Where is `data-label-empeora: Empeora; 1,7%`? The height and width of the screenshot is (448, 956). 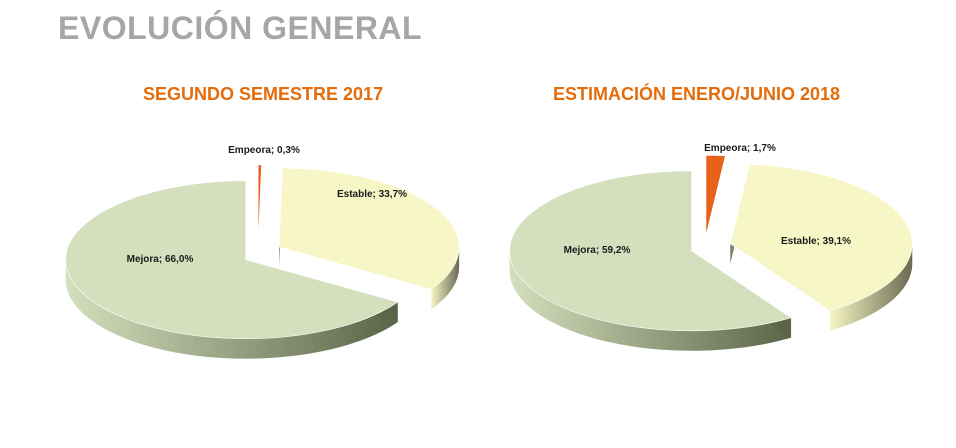
data-label-empeora: Empeora; 1,7% is located at coordinates (740, 148).